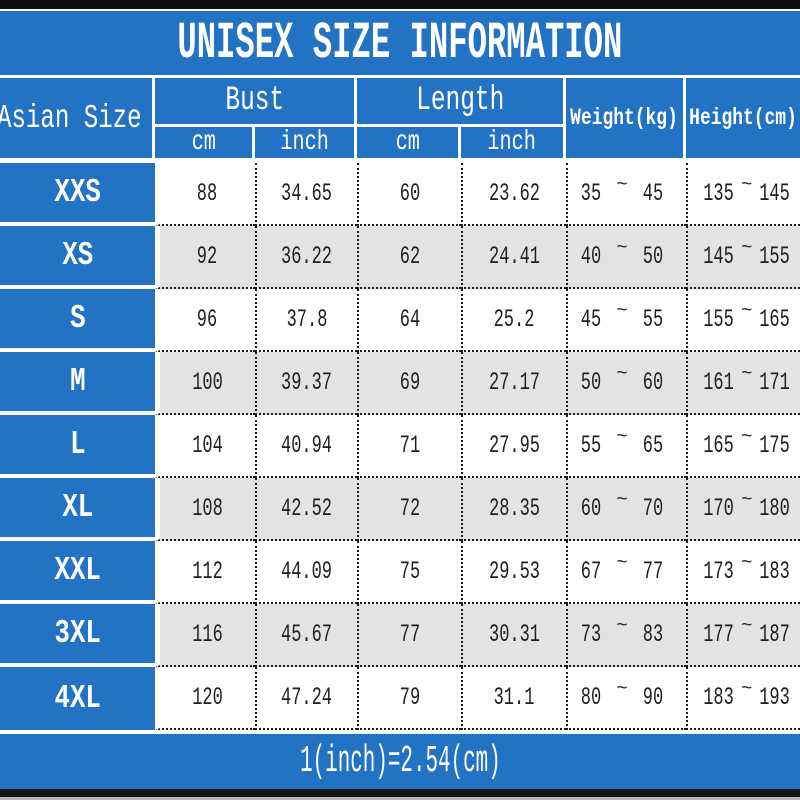 This screenshot has height=800, width=800. What do you see at coordinates (400, 732) in the screenshot?
I see `divider-above-footer` at bounding box center [400, 732].